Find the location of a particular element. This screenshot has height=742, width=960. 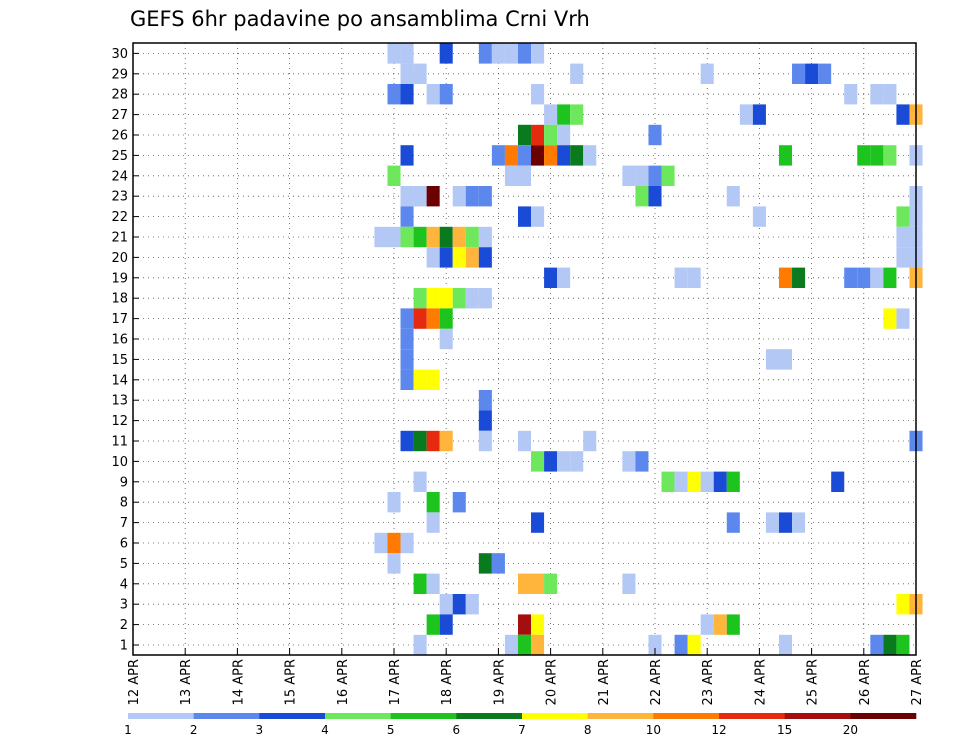

colorbar-label: 12 is located at coordinates (718, 730).